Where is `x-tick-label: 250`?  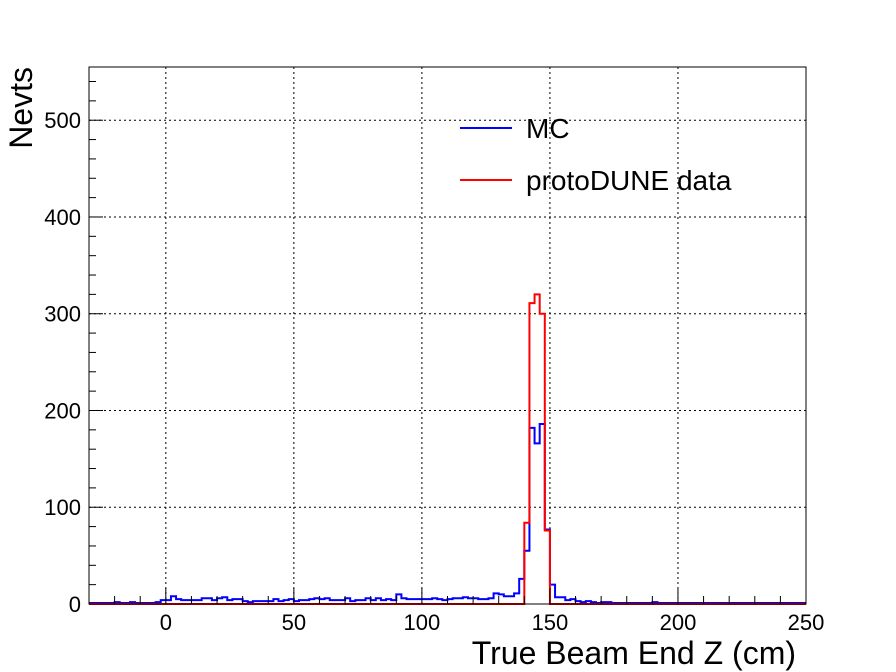
x-tick-label: 250 is located at coordinates (806, 622).